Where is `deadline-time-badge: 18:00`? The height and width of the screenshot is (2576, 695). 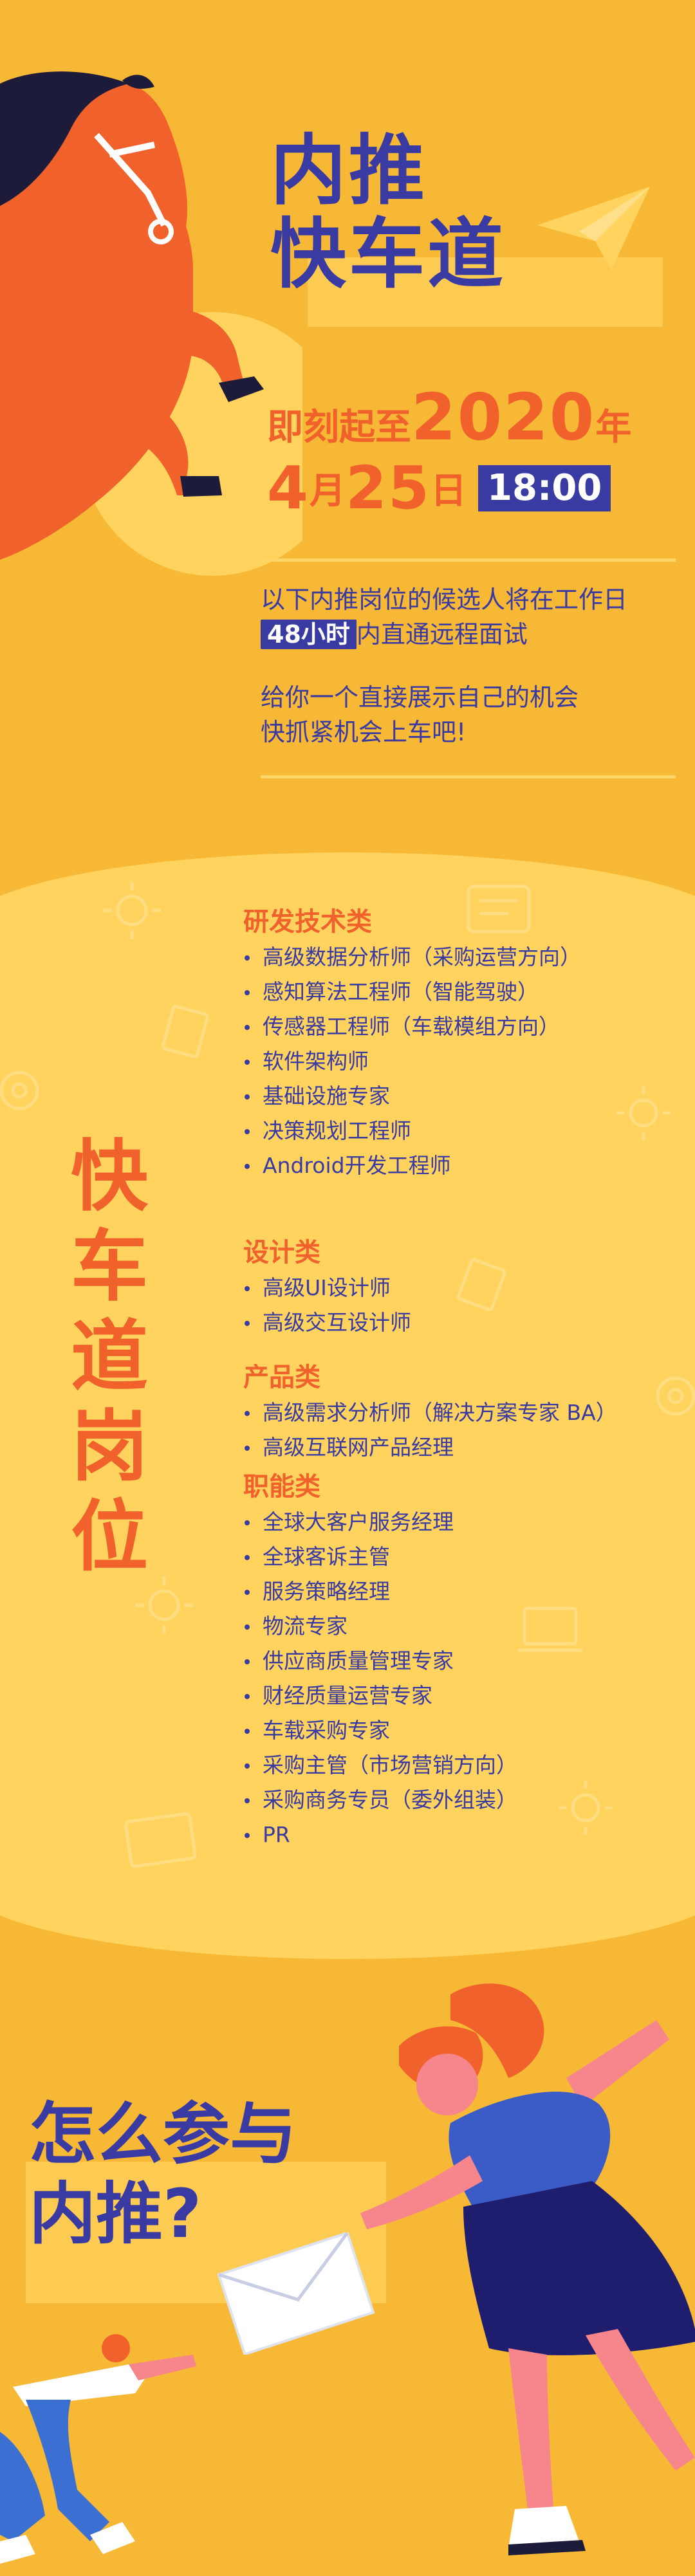
deadline-time-badge: 18:00 is located at coordinates (544, 488).